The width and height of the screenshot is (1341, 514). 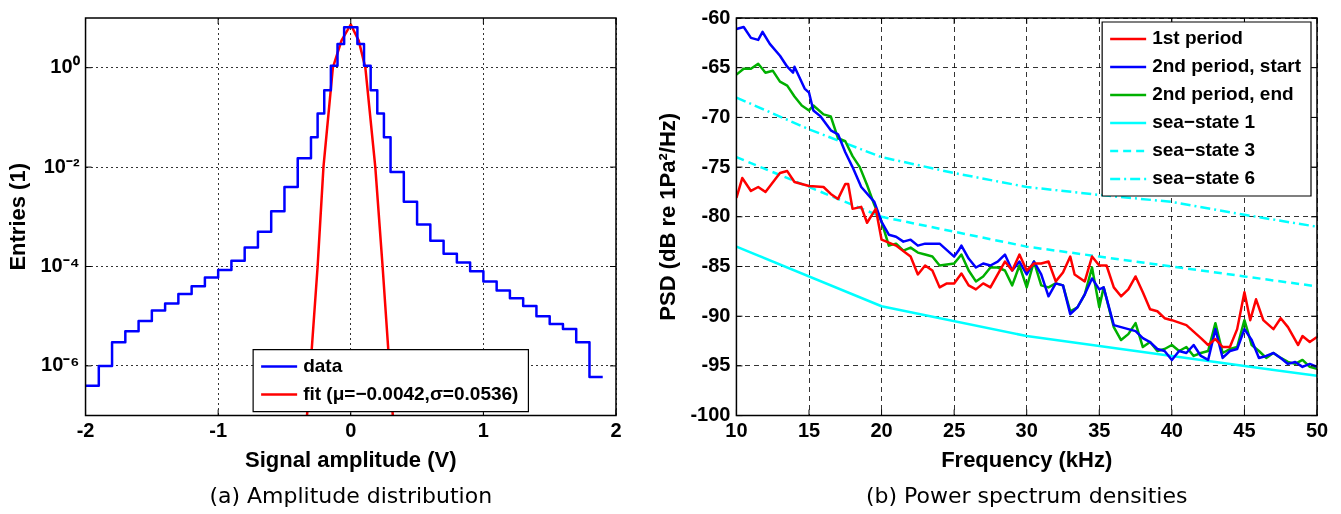 I want to click on y-tick-label: 10⁻², so click(x=61, y=165).